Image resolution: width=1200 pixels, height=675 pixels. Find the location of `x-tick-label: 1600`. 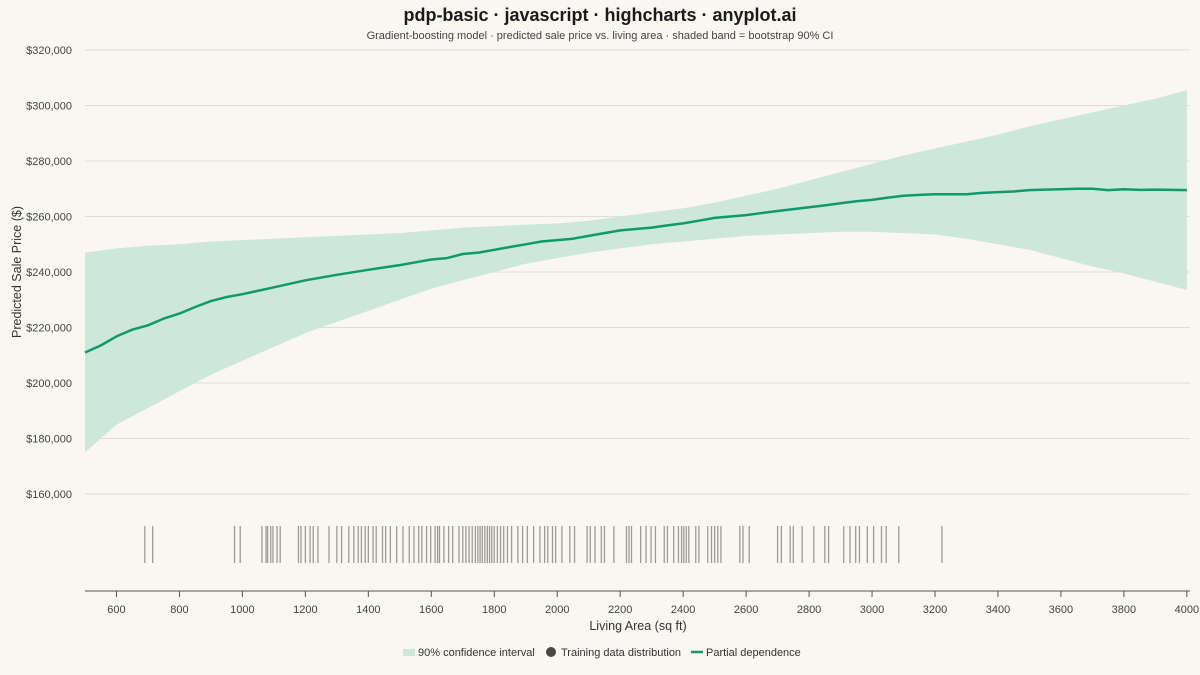

x-tick-label: 1600 is located at coordinates (431, 610).